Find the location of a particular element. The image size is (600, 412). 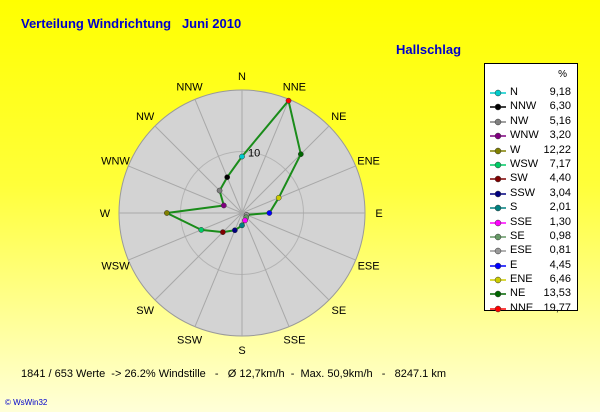

legend-value: 0,81 is located at coordinates (560, 250).